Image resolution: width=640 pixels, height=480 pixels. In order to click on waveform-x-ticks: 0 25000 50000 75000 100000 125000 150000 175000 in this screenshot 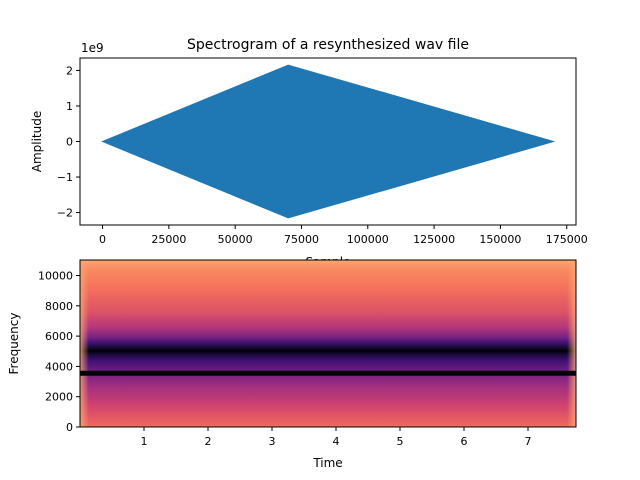, I will do `click(343, 235)`.